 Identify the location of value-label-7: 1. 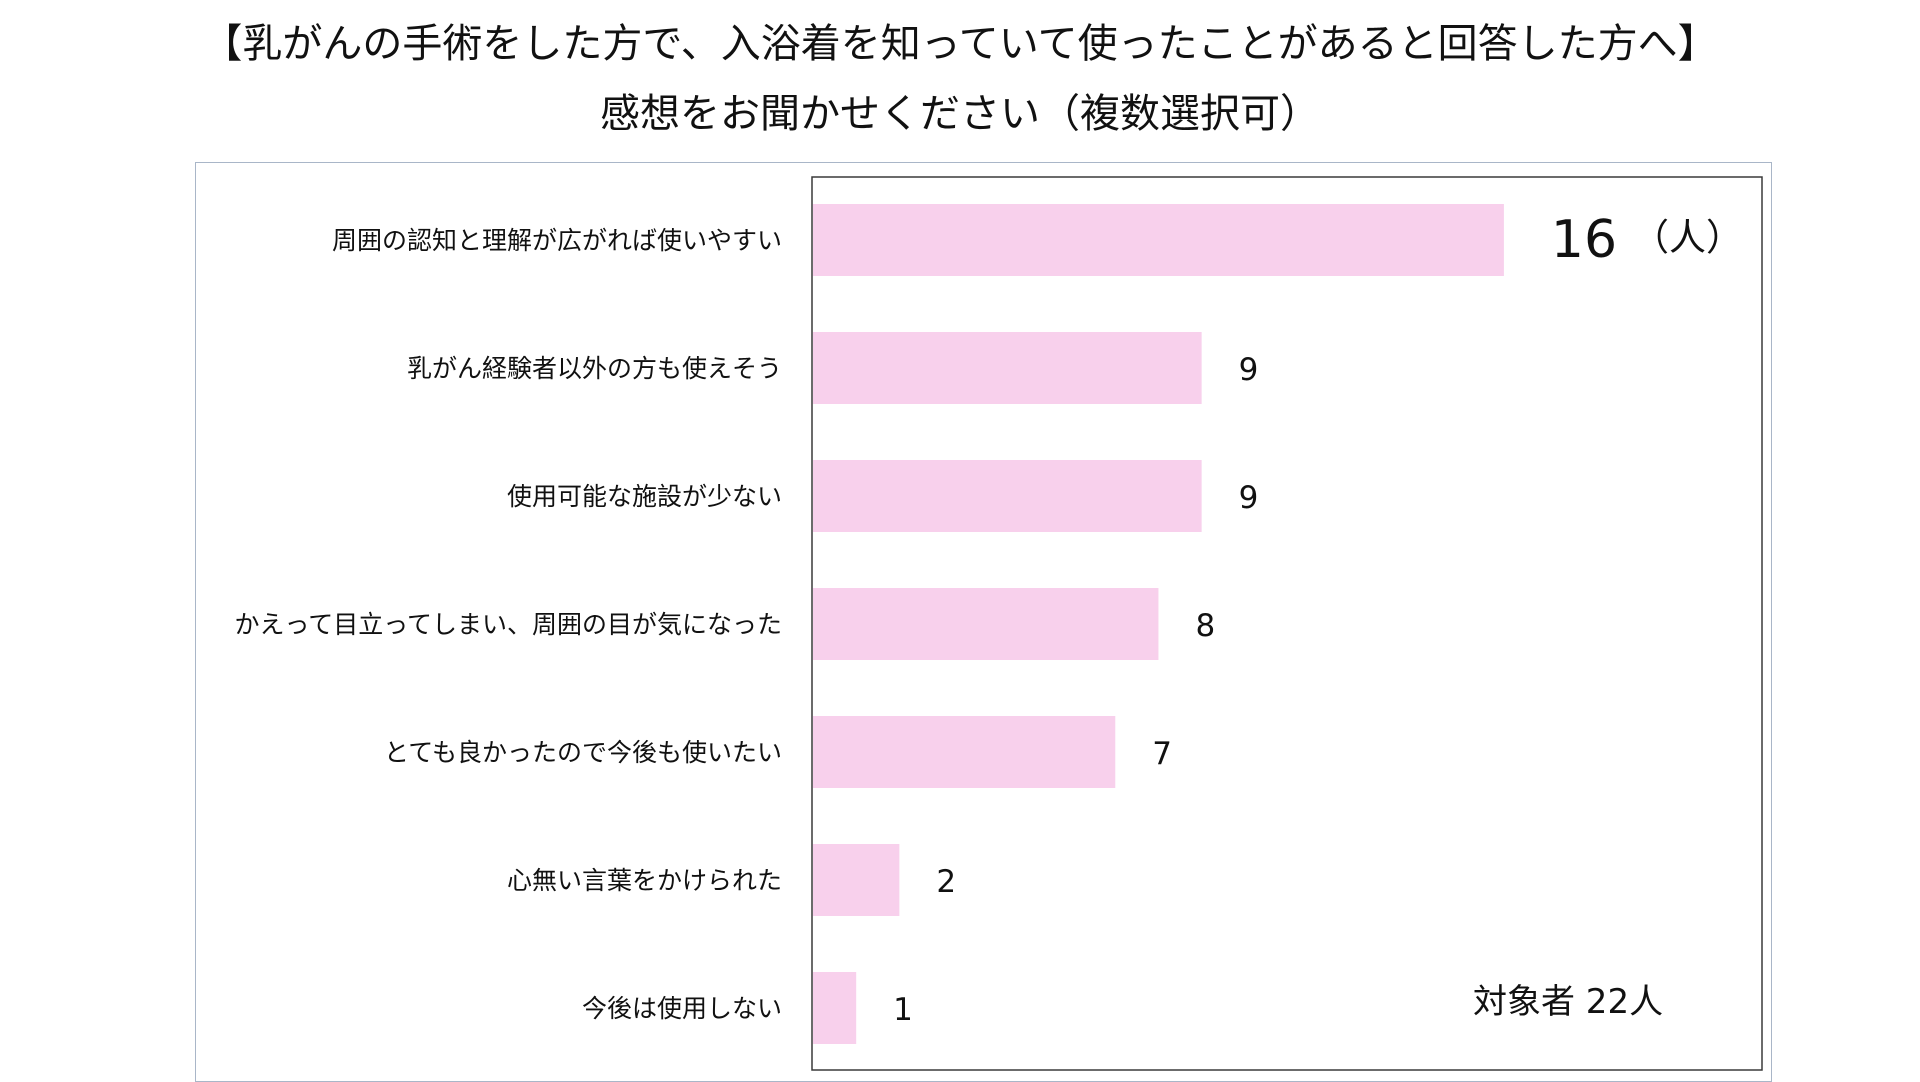
(903, 1010).